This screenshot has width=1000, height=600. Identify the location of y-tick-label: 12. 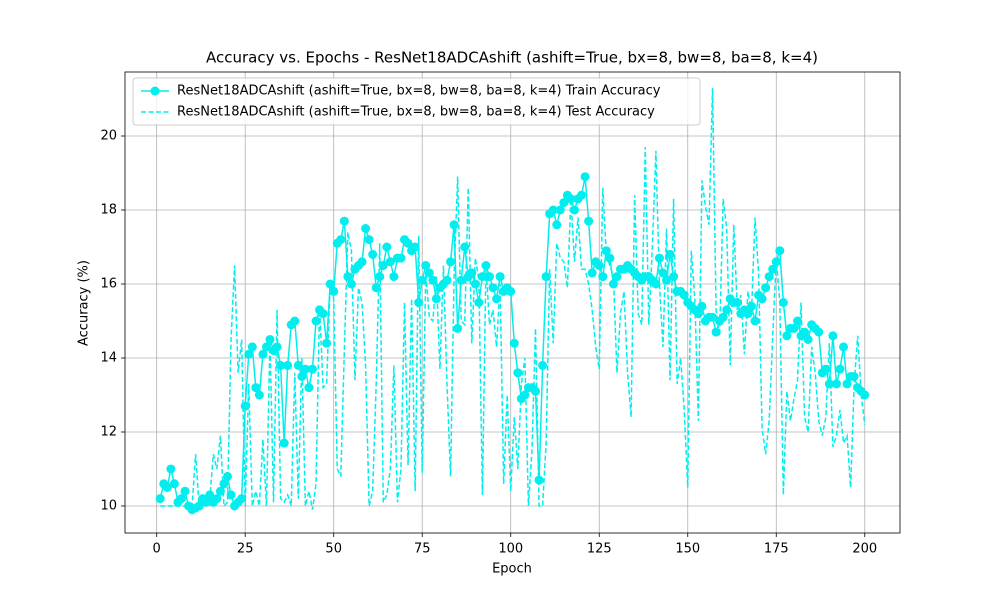
(108, 431).